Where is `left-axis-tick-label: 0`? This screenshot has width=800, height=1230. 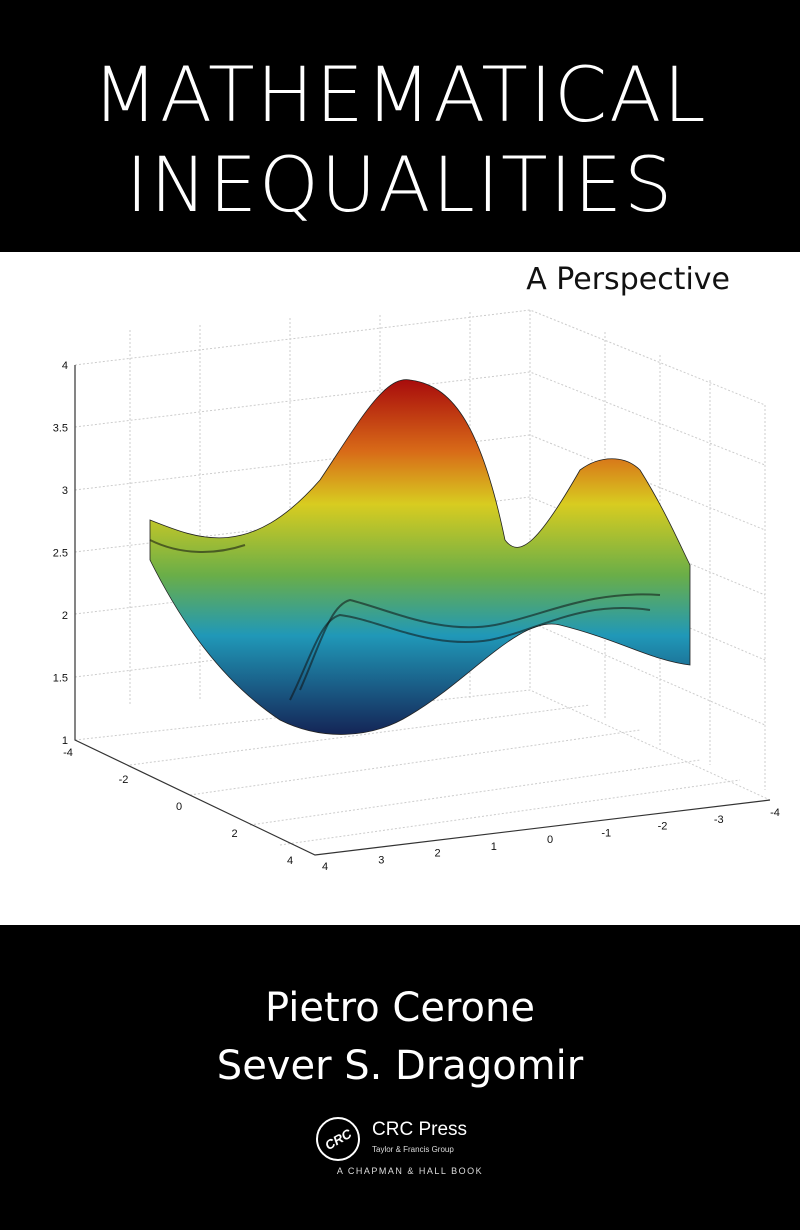 left-axis-tick-label: 0 is located at coordinates (179, 807).